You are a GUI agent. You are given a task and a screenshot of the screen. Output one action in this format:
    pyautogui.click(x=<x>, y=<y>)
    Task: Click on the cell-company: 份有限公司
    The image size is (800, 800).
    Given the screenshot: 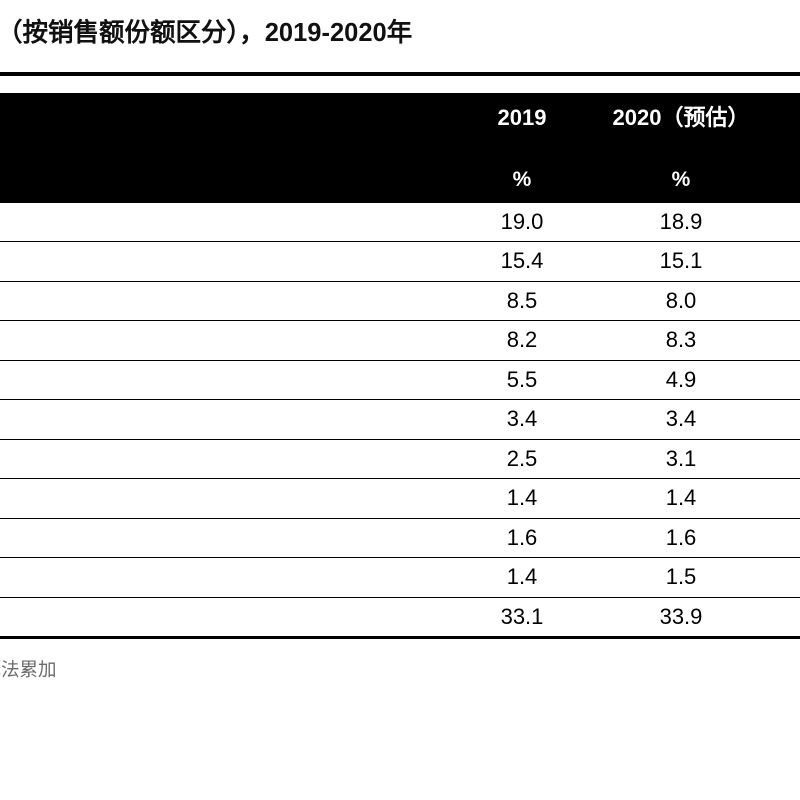 What is the action you would take?
    pyautogui.click(x=221, y=577)
    